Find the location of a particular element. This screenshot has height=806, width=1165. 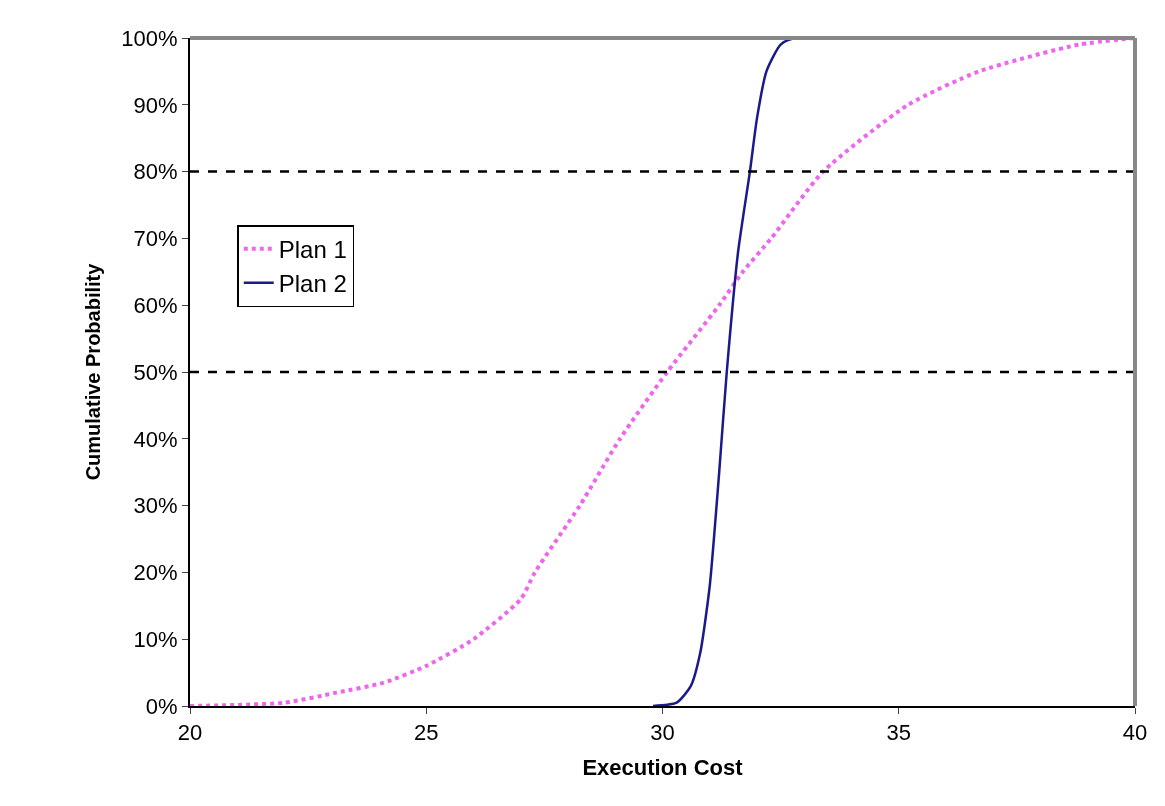

y-tick-label: 90% is located at coordinates (155, 105).